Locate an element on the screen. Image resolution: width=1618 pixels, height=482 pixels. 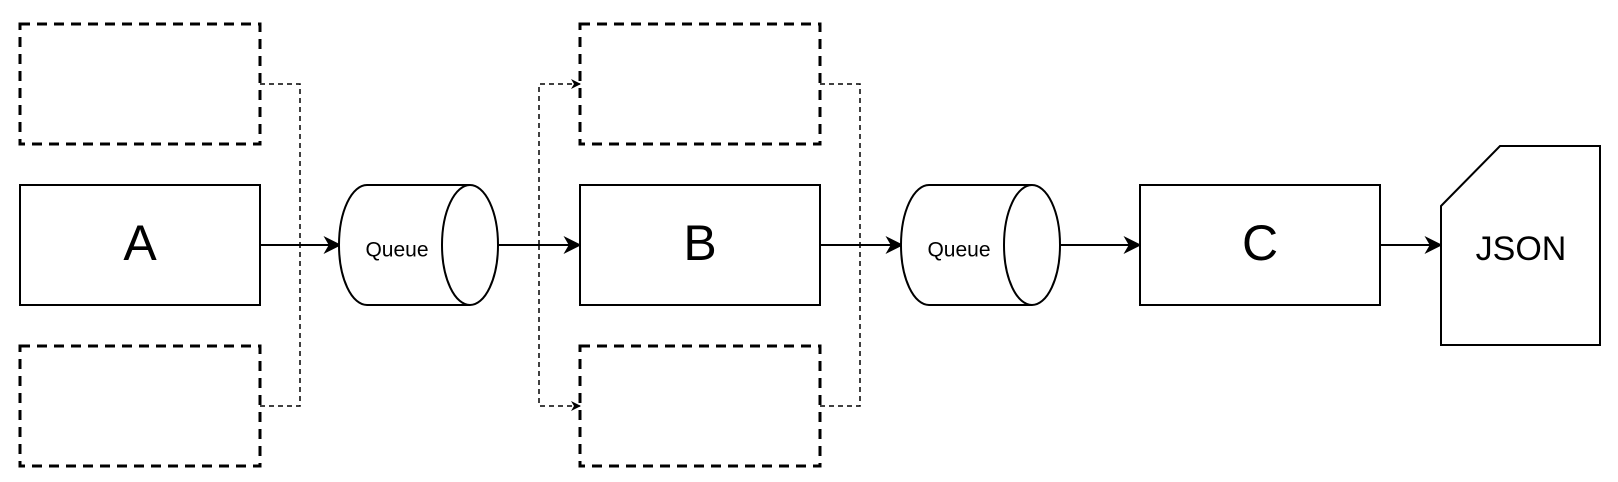
a-top-dashed-connector is located at coordinates (280, 164).